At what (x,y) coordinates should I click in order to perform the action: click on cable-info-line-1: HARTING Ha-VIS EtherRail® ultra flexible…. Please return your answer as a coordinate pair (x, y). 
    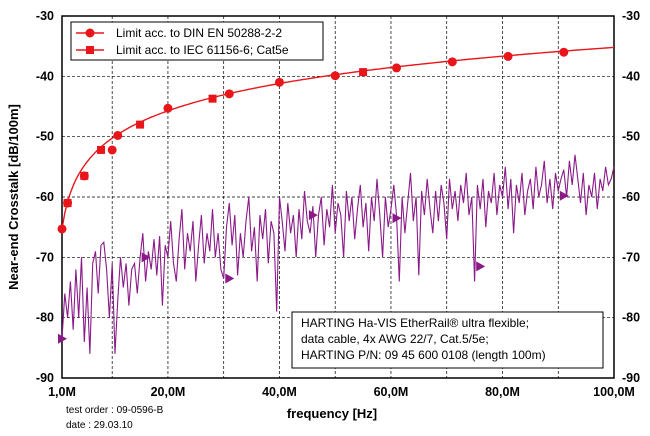
    Looking at the image, I should click on (415, 323).